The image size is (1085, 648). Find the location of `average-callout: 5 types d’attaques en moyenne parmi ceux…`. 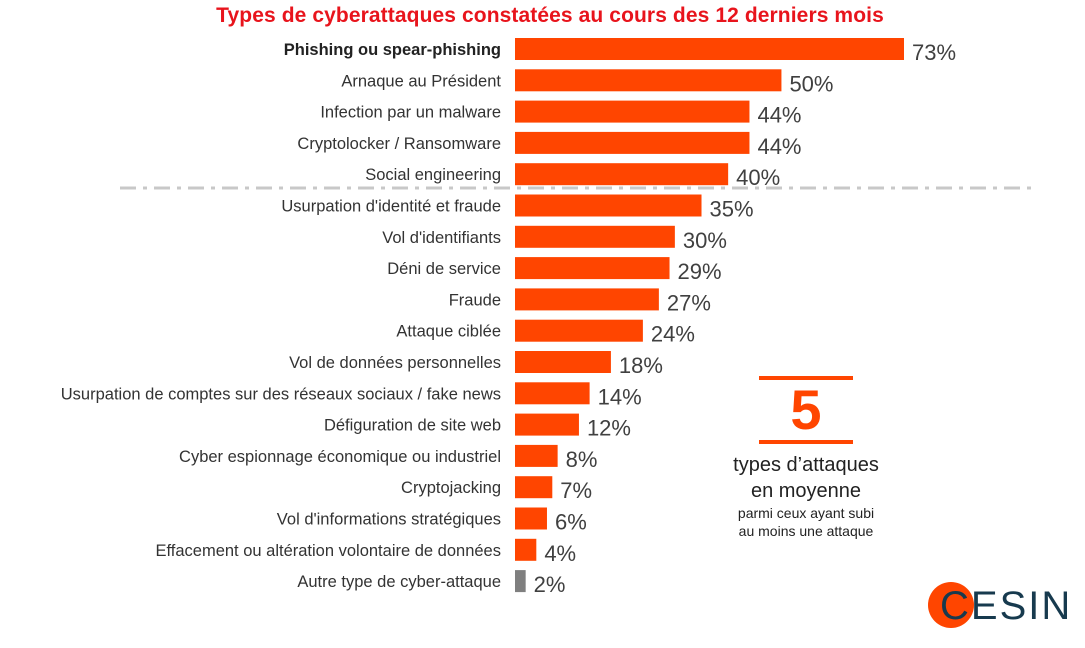

average-callout: 5 types d’attaques en moyenne parmi ceux… is located at coordinates (806, 458).